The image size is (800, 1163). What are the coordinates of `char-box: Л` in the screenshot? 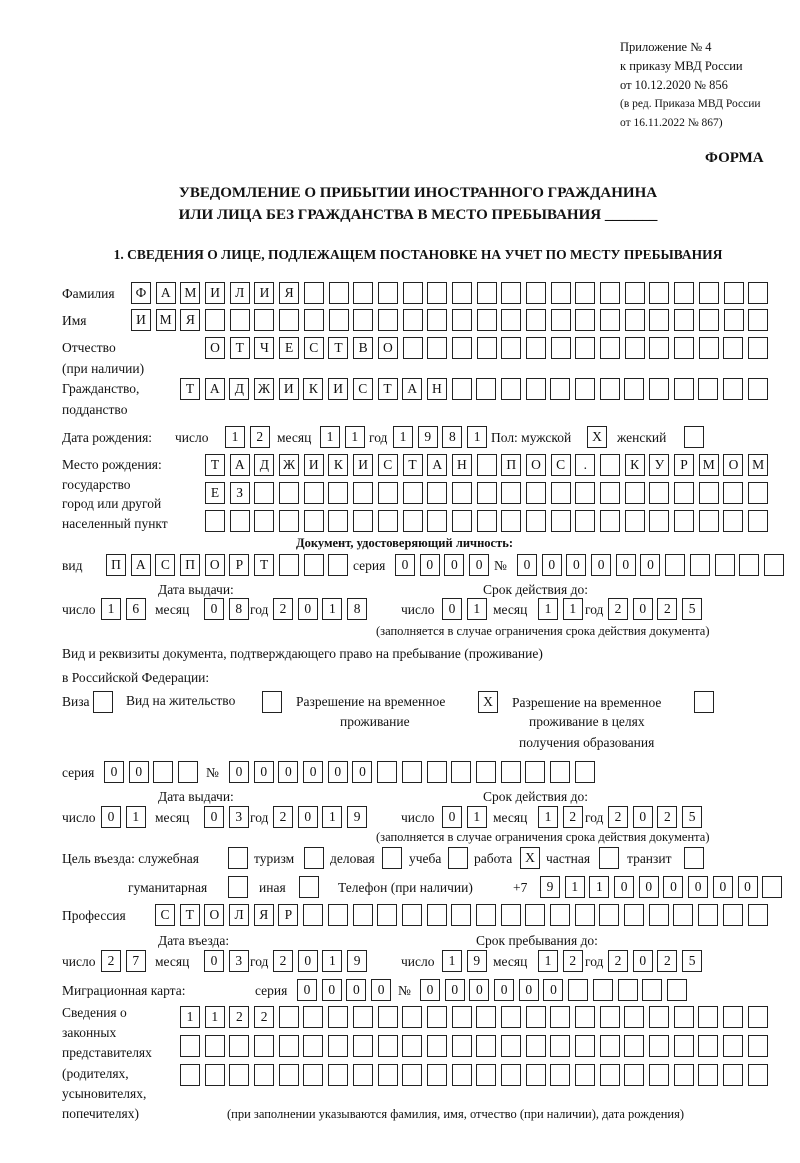 It's located at (239, 293).